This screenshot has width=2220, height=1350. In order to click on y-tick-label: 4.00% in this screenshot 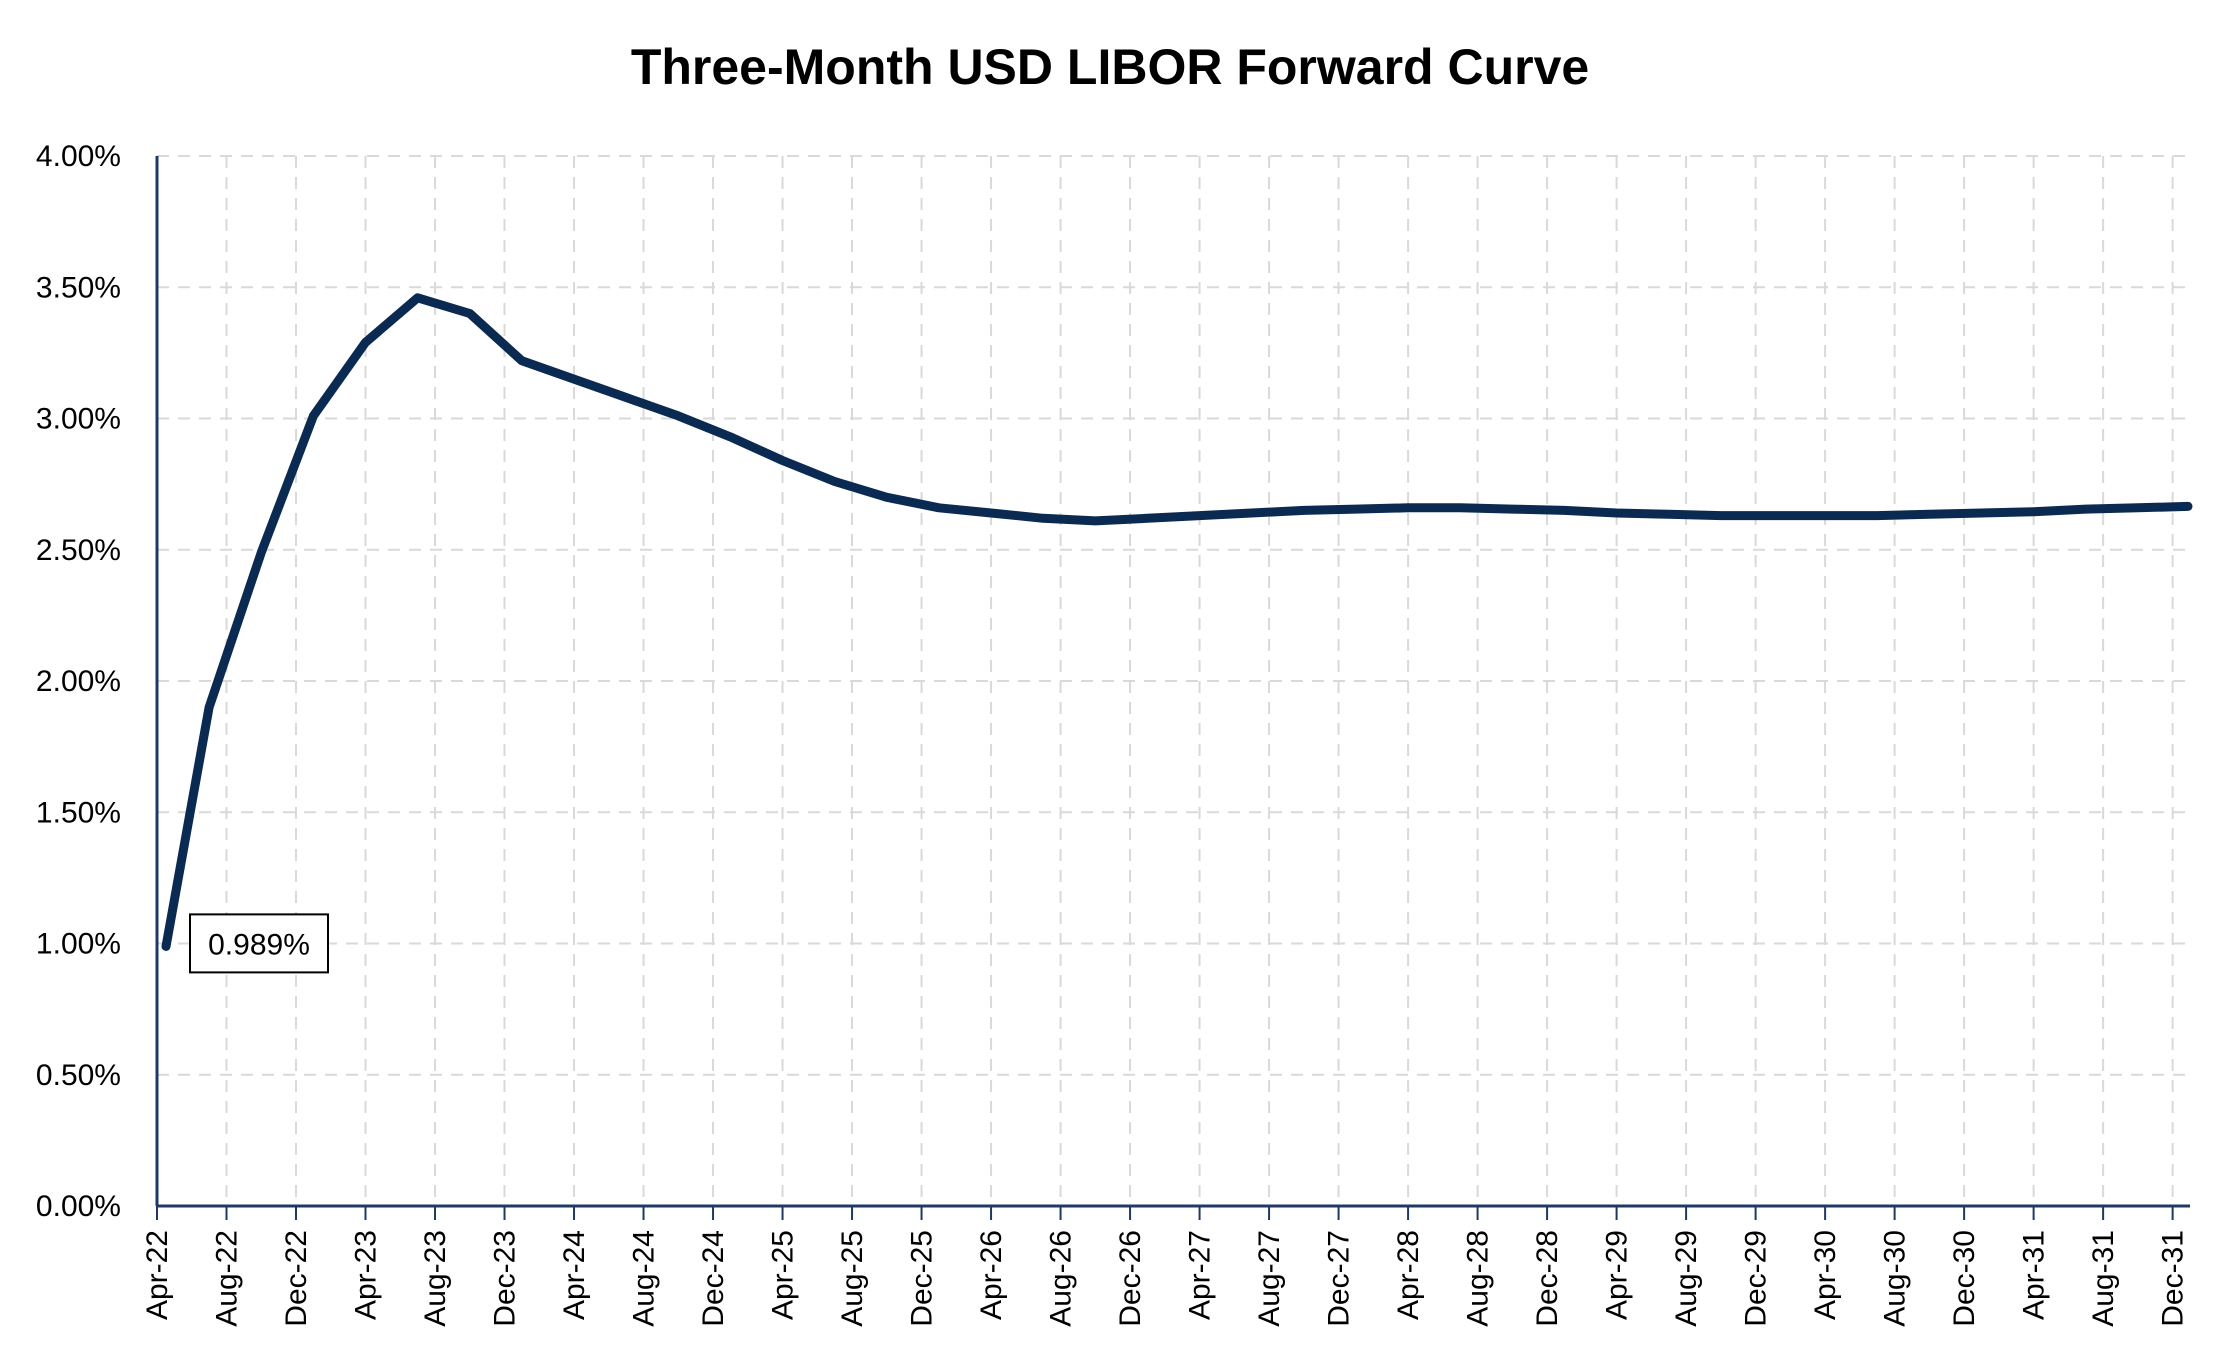, I will do `click(78, 156)`.